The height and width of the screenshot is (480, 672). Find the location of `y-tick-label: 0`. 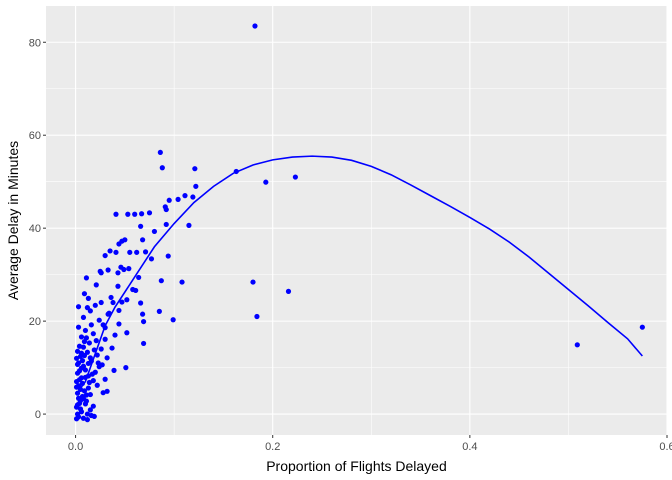

y-tick-label: 0 is located at coordinates (38, 415).